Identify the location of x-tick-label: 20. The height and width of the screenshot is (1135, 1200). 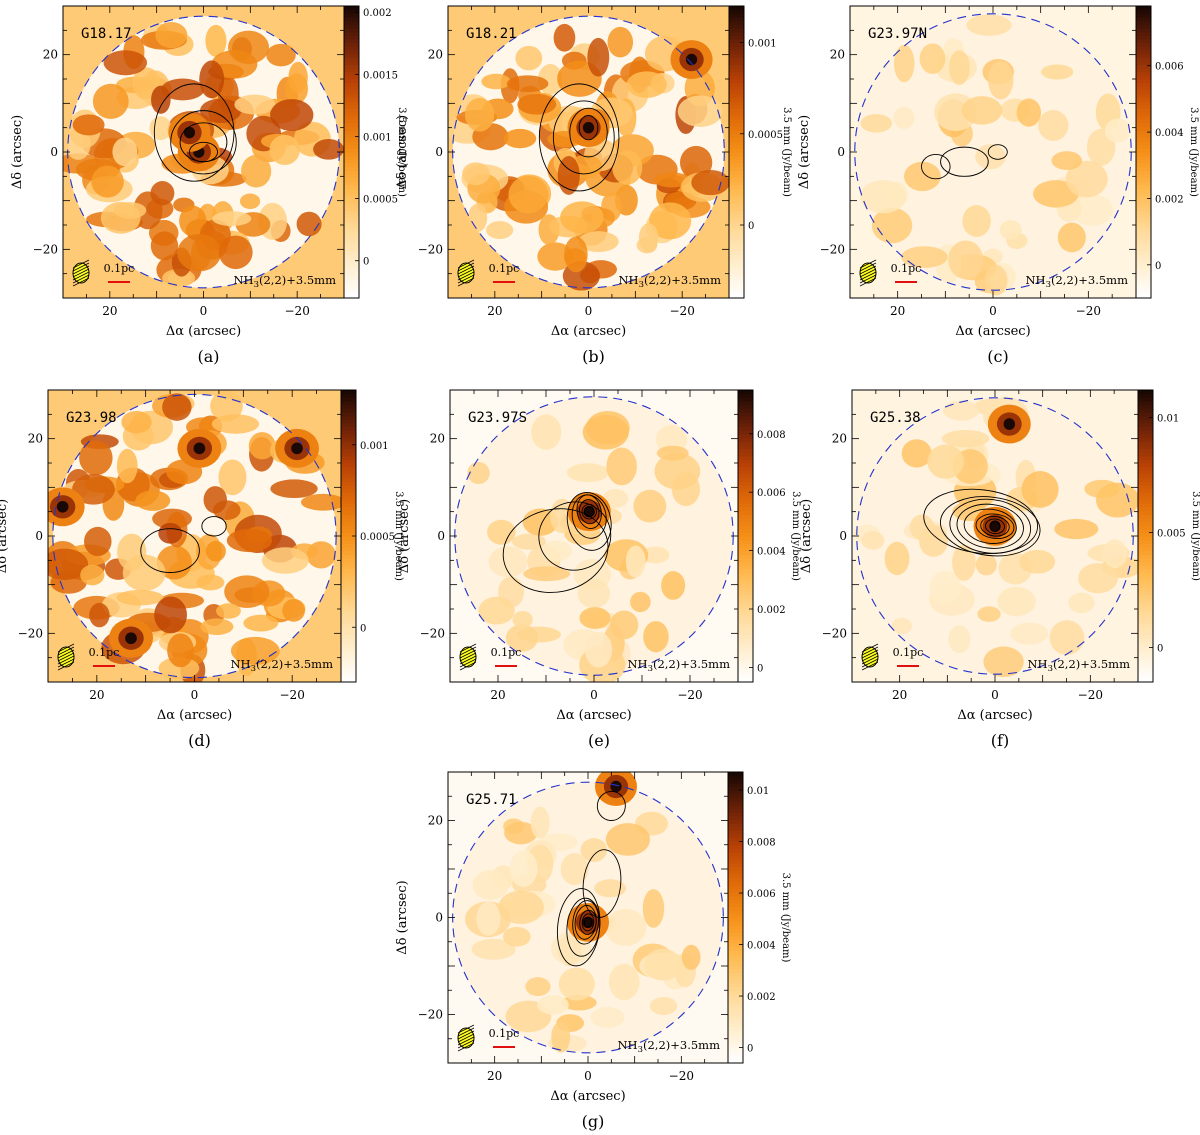
(497, 695).